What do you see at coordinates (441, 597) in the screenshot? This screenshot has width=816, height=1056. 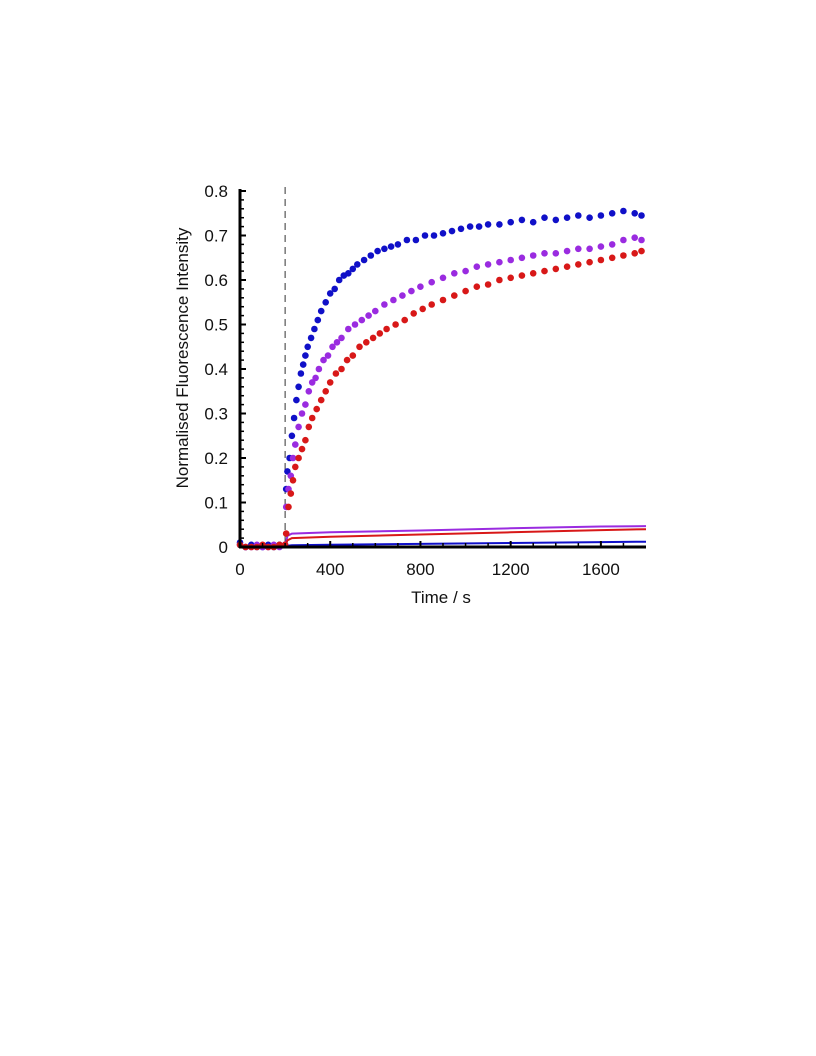 I see `x-axis-title: Time / s` at bounding box center [441, 597].